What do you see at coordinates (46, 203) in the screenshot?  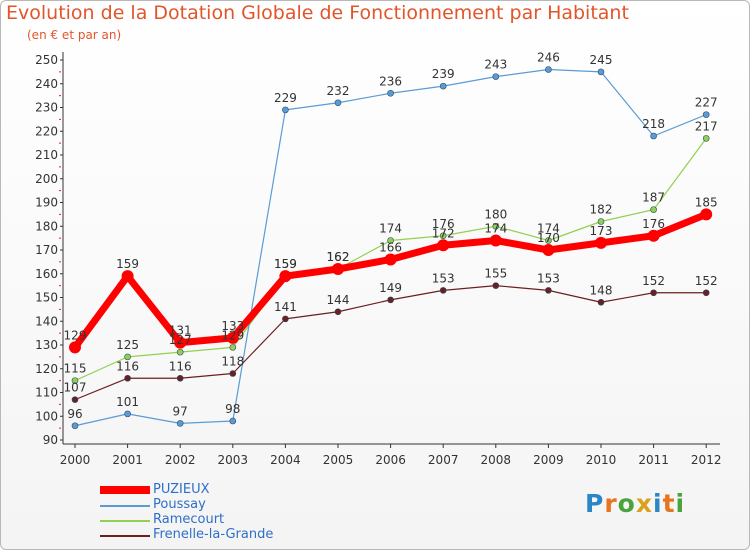 I see `y-tick-label: 190` at bounding box center [46, 203].